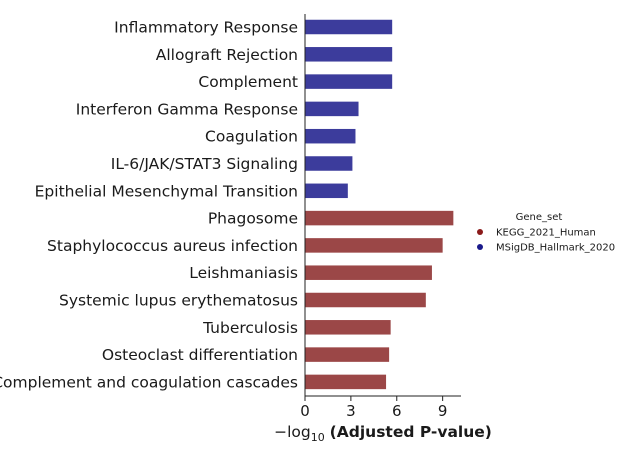 This screenshot has width=638, height=454. What do you see at coordinates (351, 411) in the screenshot?
I see `x-tick-label: 3` at bounding box center [351, 411].